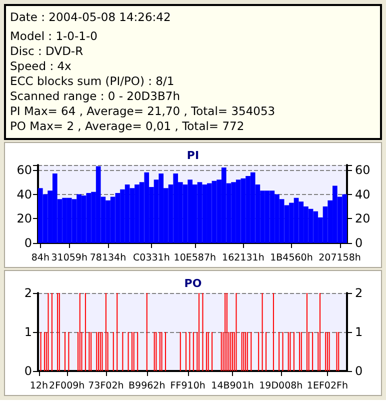  I want to click on x-tick-label: C0331h, so click(151, 258).